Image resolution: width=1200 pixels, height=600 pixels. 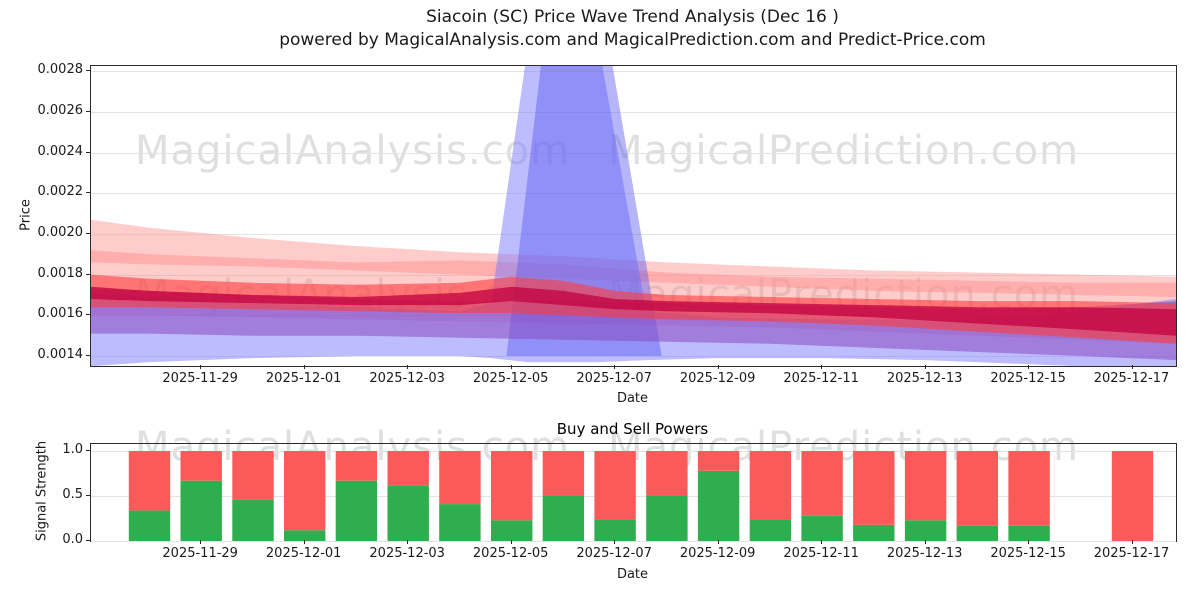 I want to click on x-tick-label: 2025-12-01, so click(x=303, y=553).